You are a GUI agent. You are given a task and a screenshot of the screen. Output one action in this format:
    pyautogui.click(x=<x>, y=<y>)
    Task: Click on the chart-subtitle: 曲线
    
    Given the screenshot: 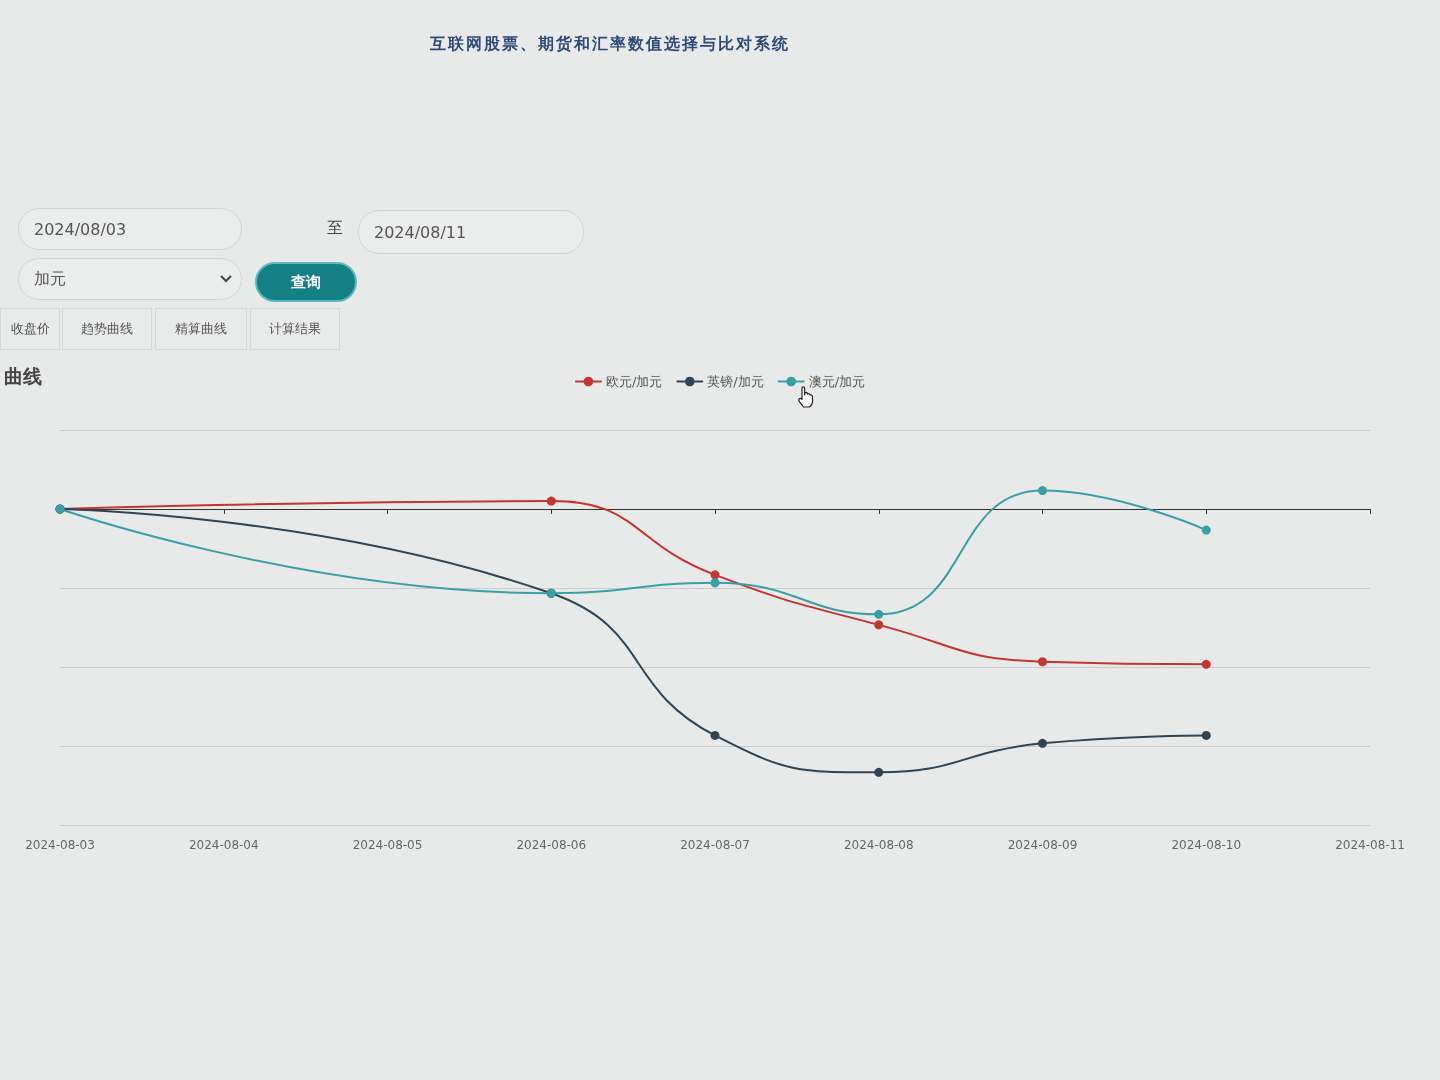 What is the action you would take?
    pyautogui.click(x=23, y=376)
    